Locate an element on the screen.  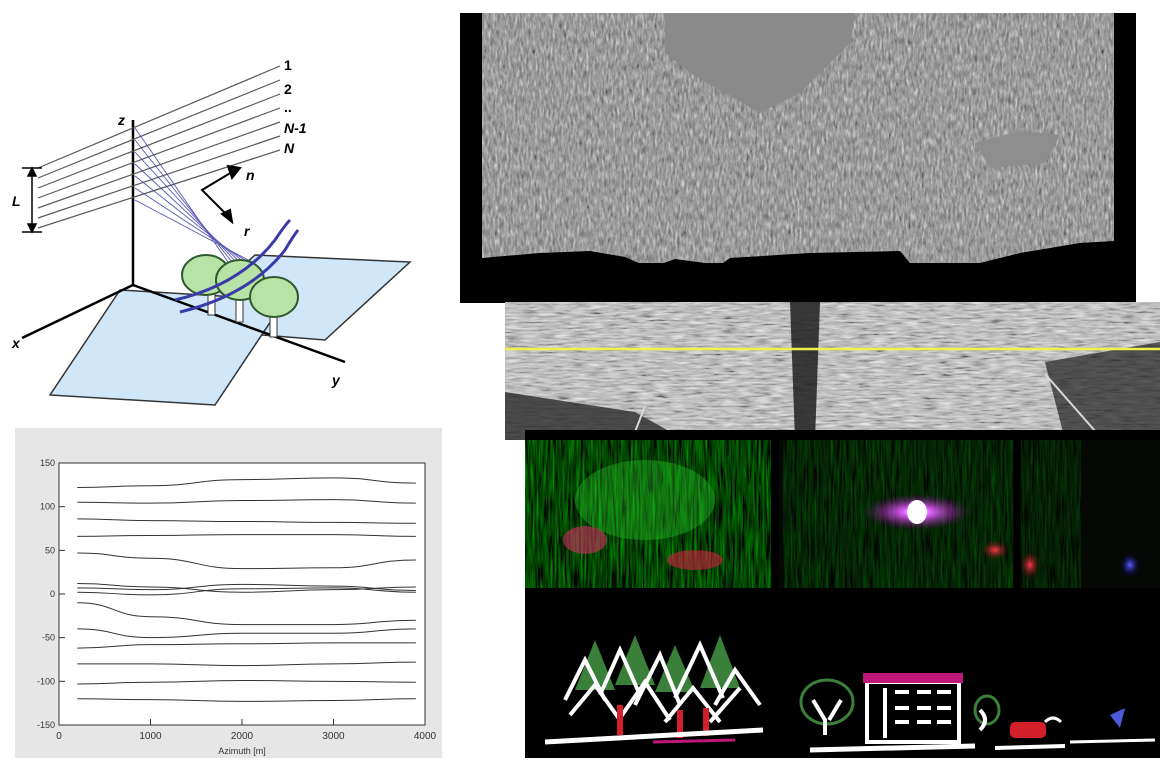
axis-y-label: y is located at coordinates (336, 380).